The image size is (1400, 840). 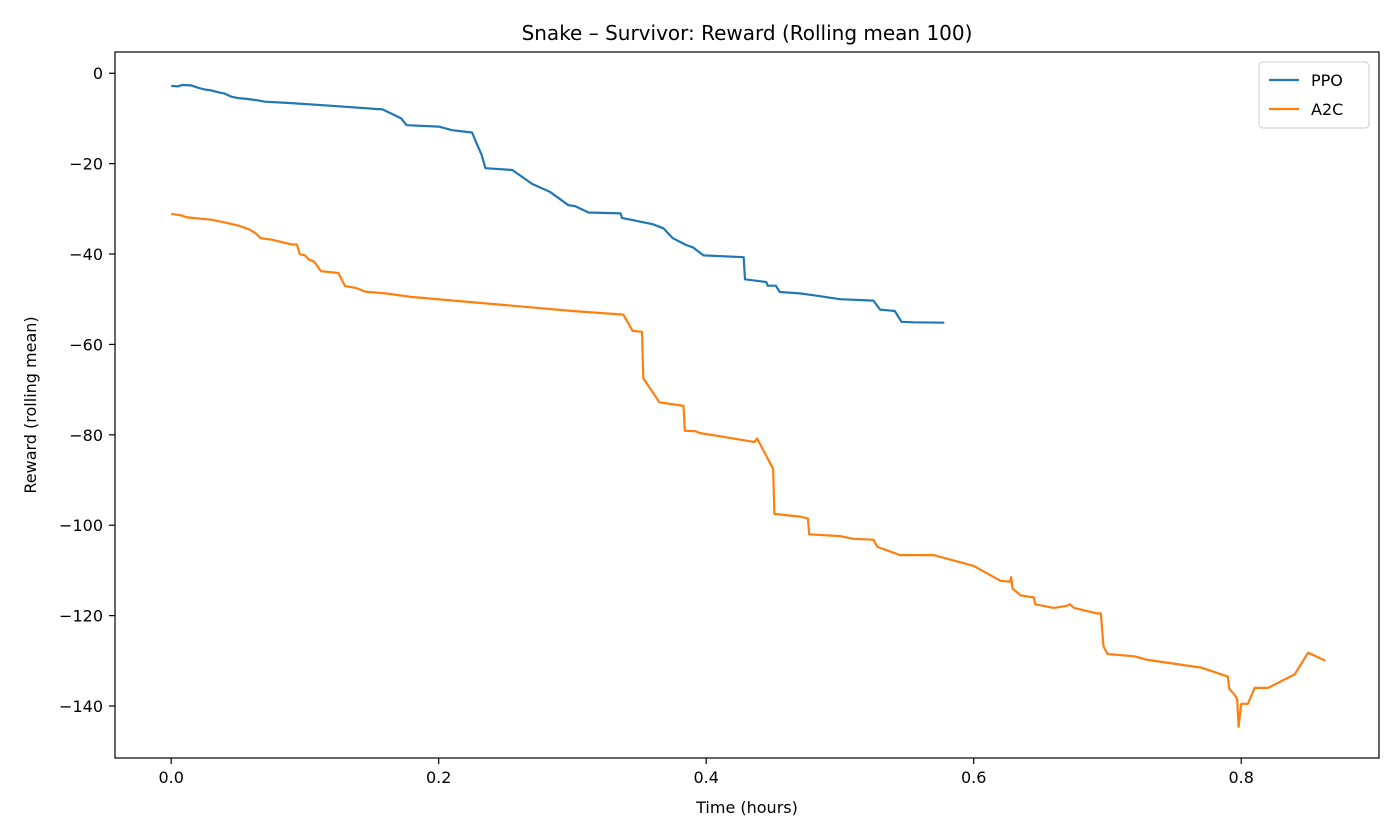 I want to click on legend-box, so click(x=1314, y=95).